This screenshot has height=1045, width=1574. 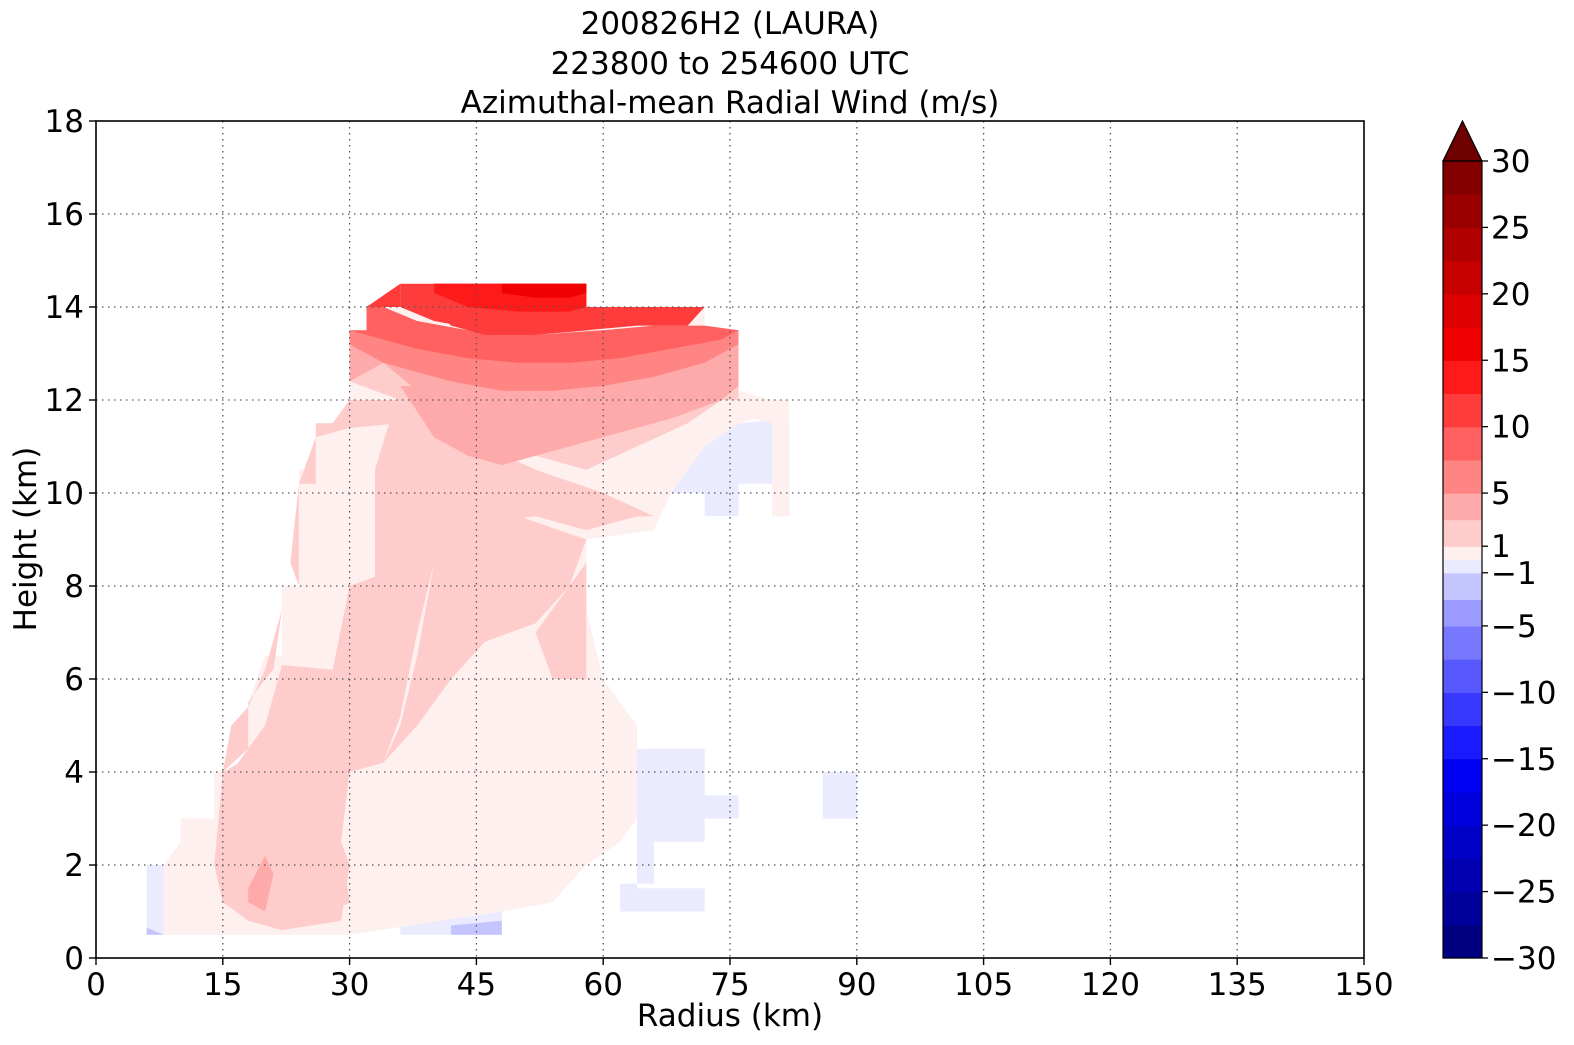 I want to click on x-tick-label-4: 60, so click(x=602, y=985).